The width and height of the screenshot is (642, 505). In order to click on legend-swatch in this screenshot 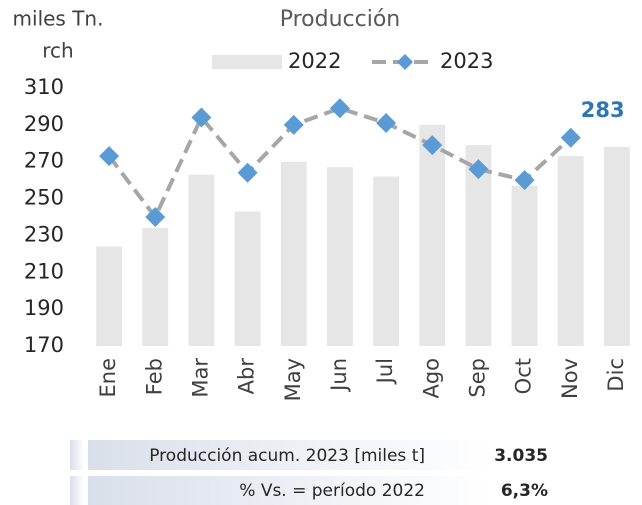, I will do `click(247, 62)`.